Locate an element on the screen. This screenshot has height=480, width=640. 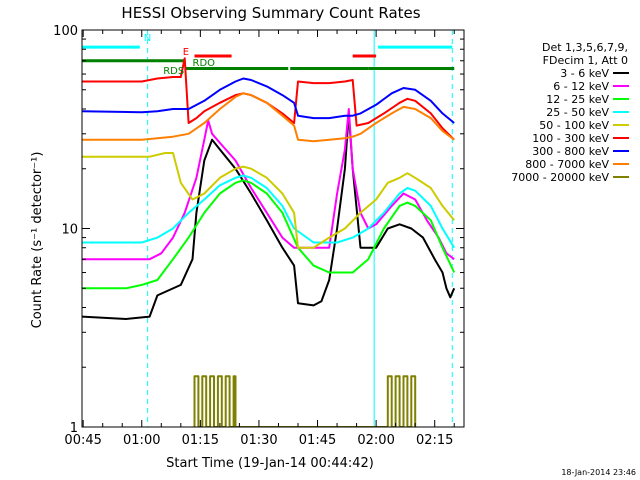
footer-date: 18-Jan-2014 23:46 is located at coordinates (598, 472).